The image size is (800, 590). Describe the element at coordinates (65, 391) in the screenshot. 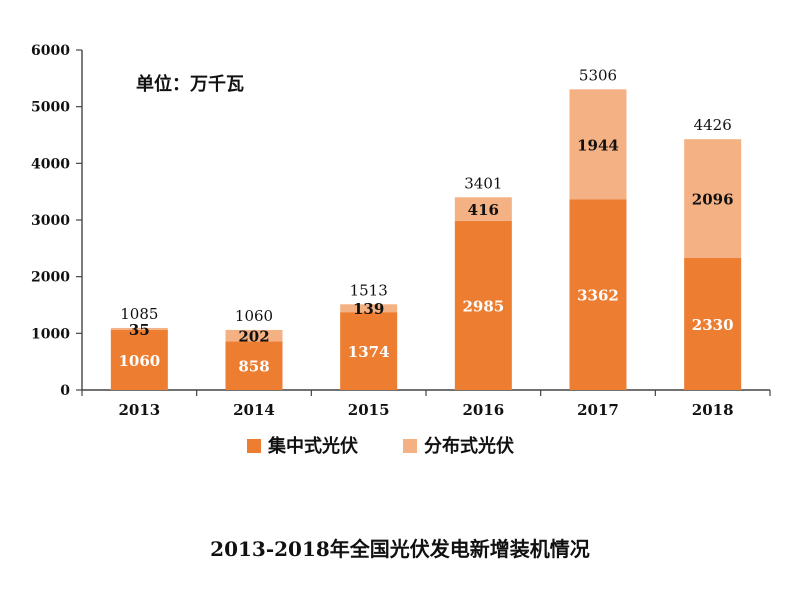

I see `y-tick-label: 0` at that location.